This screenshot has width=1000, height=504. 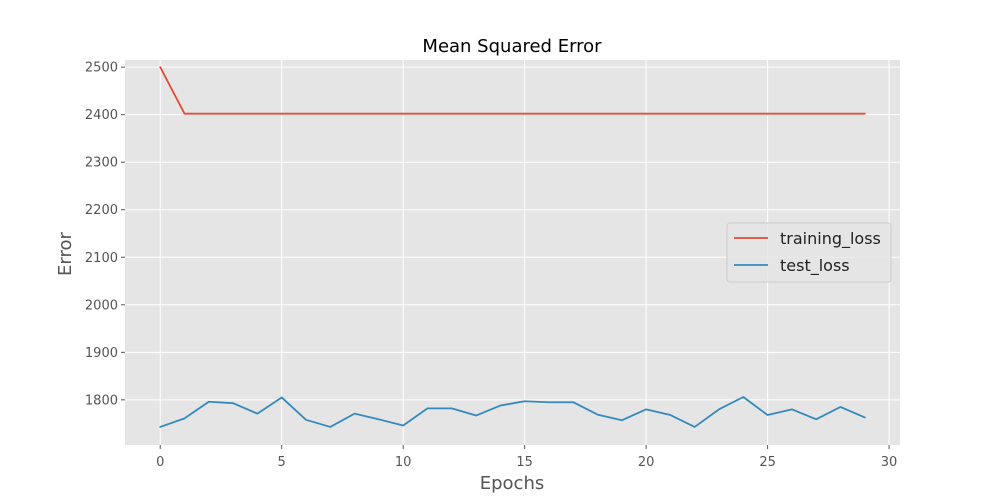 I want to click on y-tick-label: 2500, so click(x=101, y=68).